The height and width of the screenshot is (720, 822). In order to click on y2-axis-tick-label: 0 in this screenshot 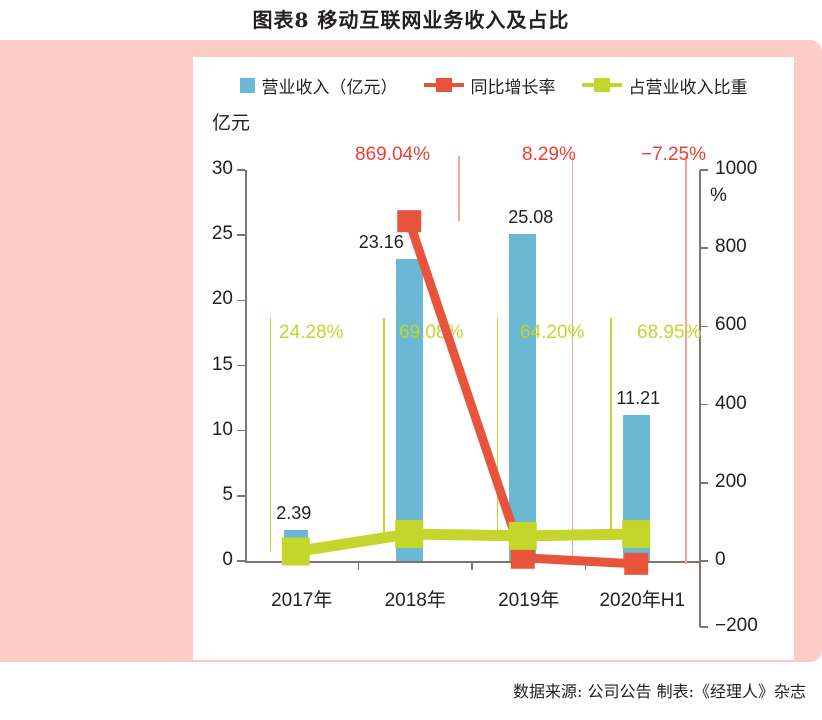, I will do `click(720, 559)`.